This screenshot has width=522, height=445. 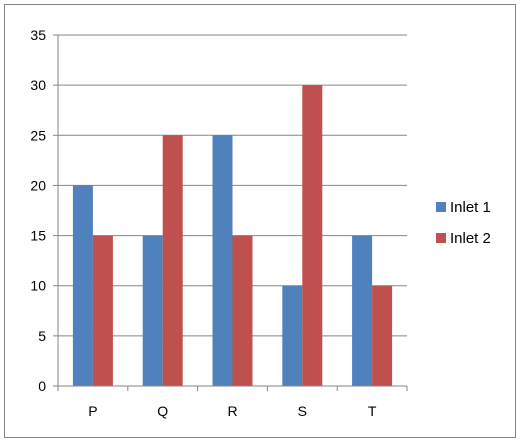 What do you see at coordinates (38, 185) in the screenshot?
I see `y-tick-label: 20` at bounding box center [38, 185].